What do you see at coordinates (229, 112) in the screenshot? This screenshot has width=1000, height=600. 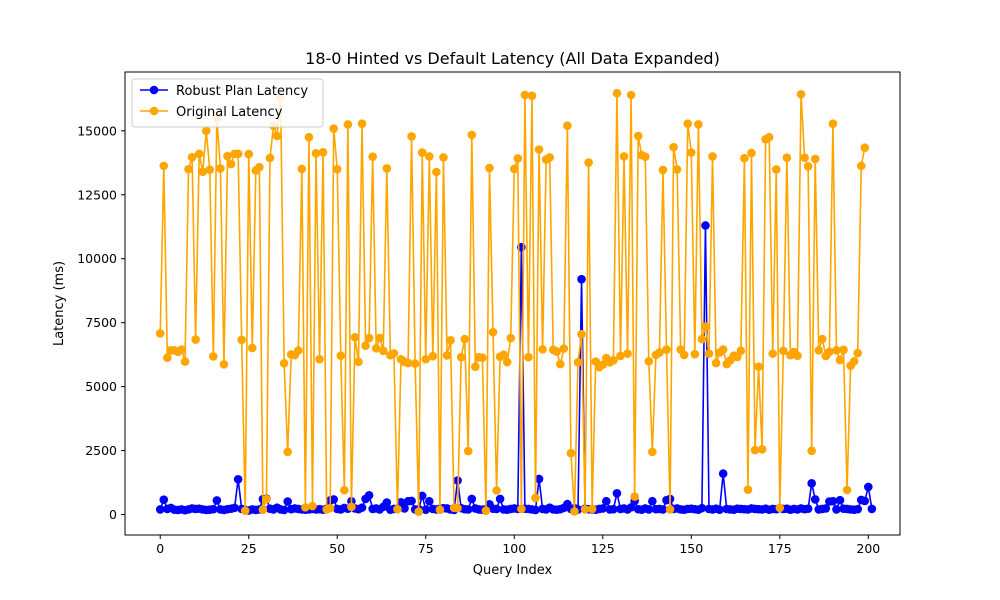 I see `legend-label-original: Original Latency` at bounding box center [229, 112].